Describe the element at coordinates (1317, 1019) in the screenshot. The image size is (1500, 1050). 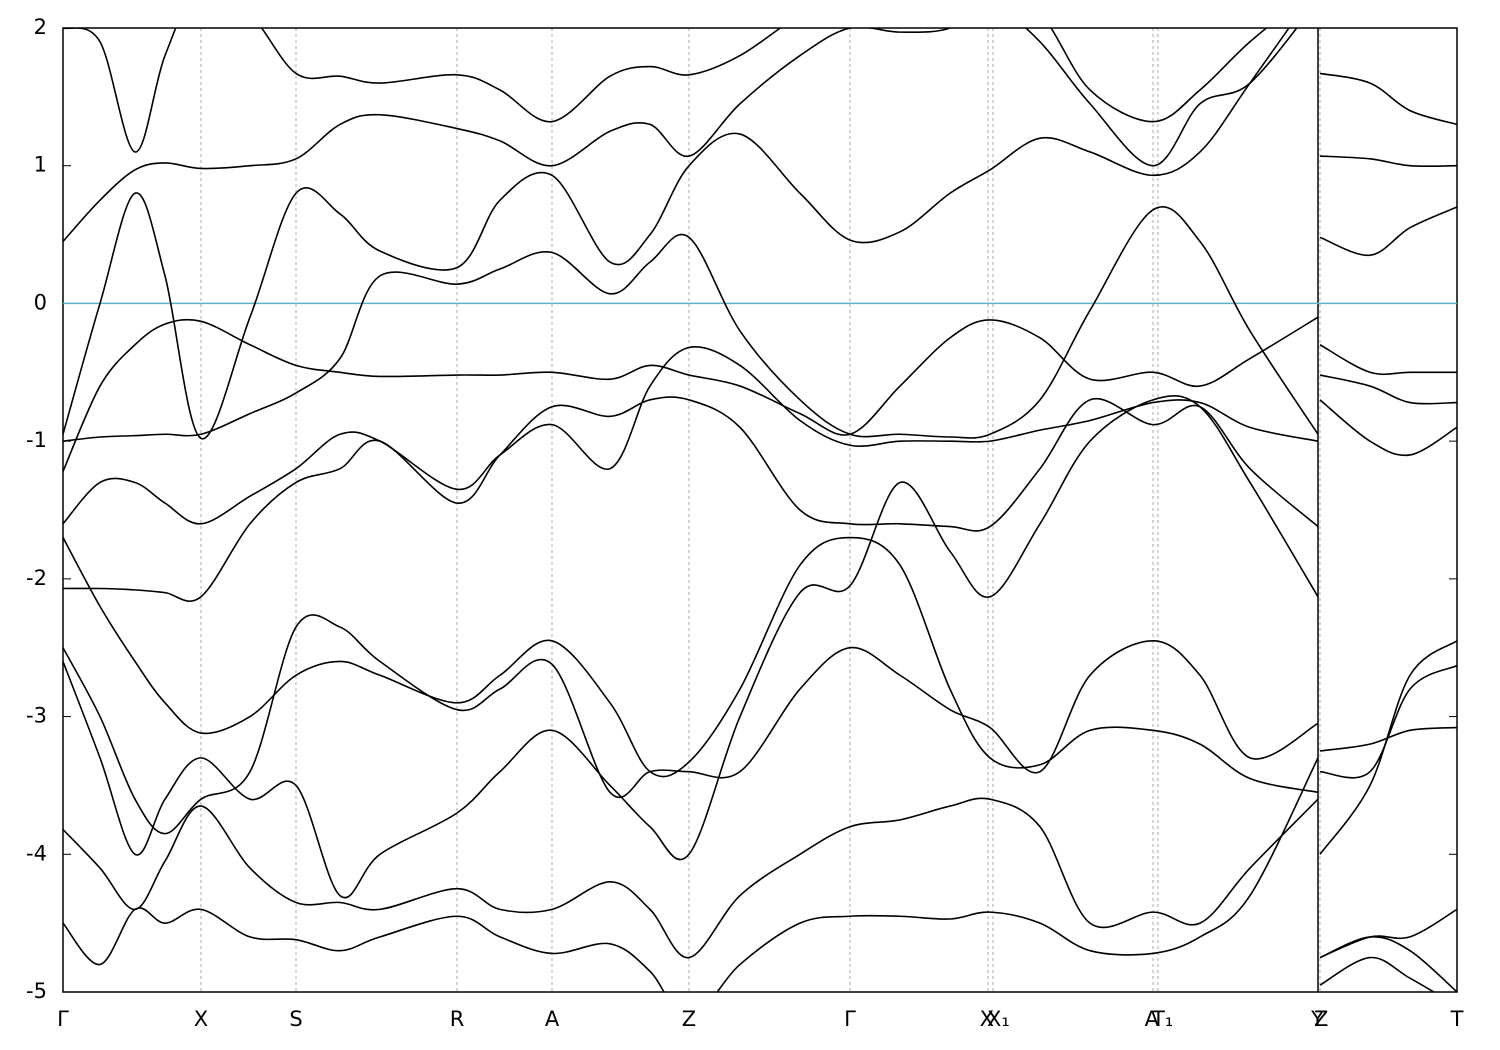
I see `x-tick-label: Y` at that location.